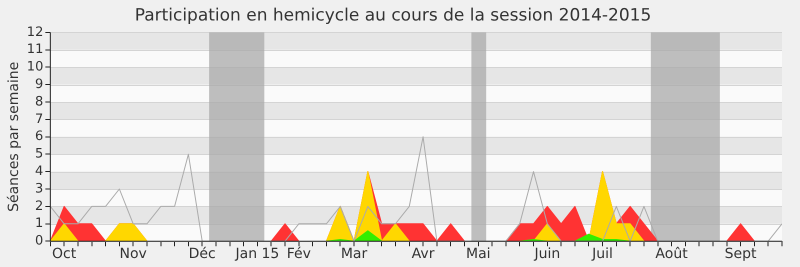 The width and height of the screenshot is (800, 267). I want to click on x-tick-label: Jan 15, so click(257, 254).